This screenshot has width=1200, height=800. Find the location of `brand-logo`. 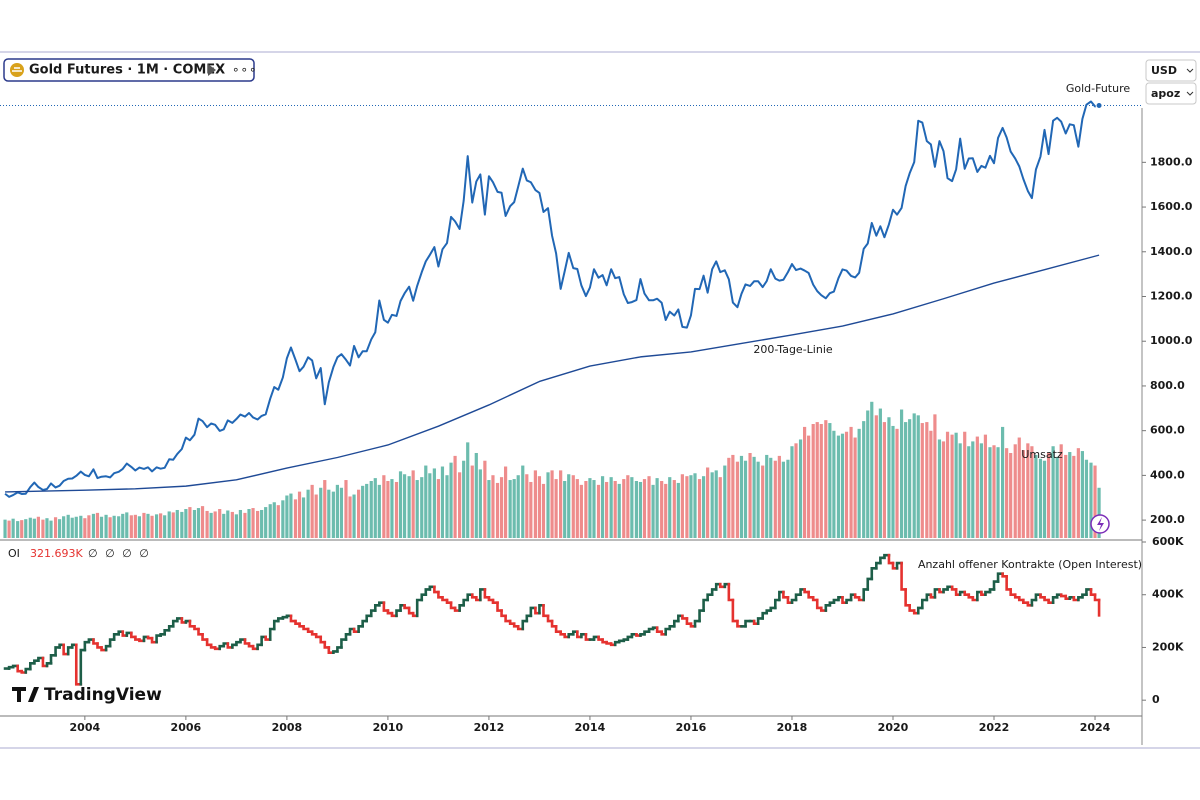

brand-logo is located at coordinates (25, 694).